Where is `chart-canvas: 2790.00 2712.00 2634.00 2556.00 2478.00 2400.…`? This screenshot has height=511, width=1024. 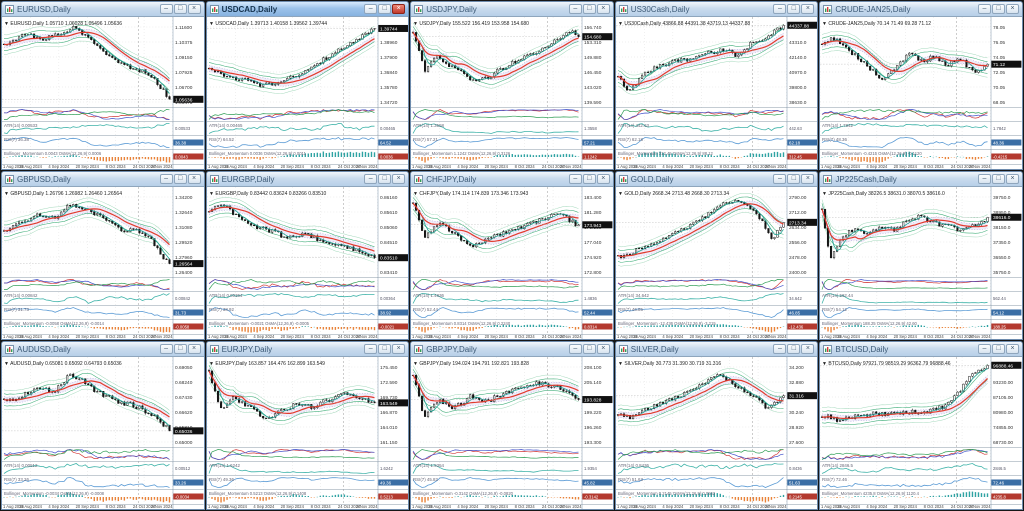
chart-canvas: 2790.00 2712.00 2634.00 2556.00 2478.00 2400.… is located at coordinates (716, 262).